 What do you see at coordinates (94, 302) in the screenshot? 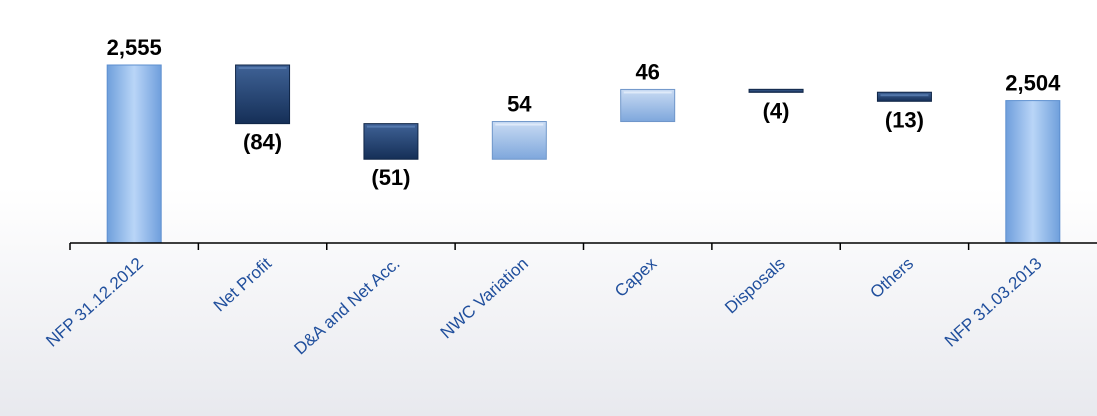
I see `category-label-0: NFP 31.12.2012` at bounding box center [94, 302].